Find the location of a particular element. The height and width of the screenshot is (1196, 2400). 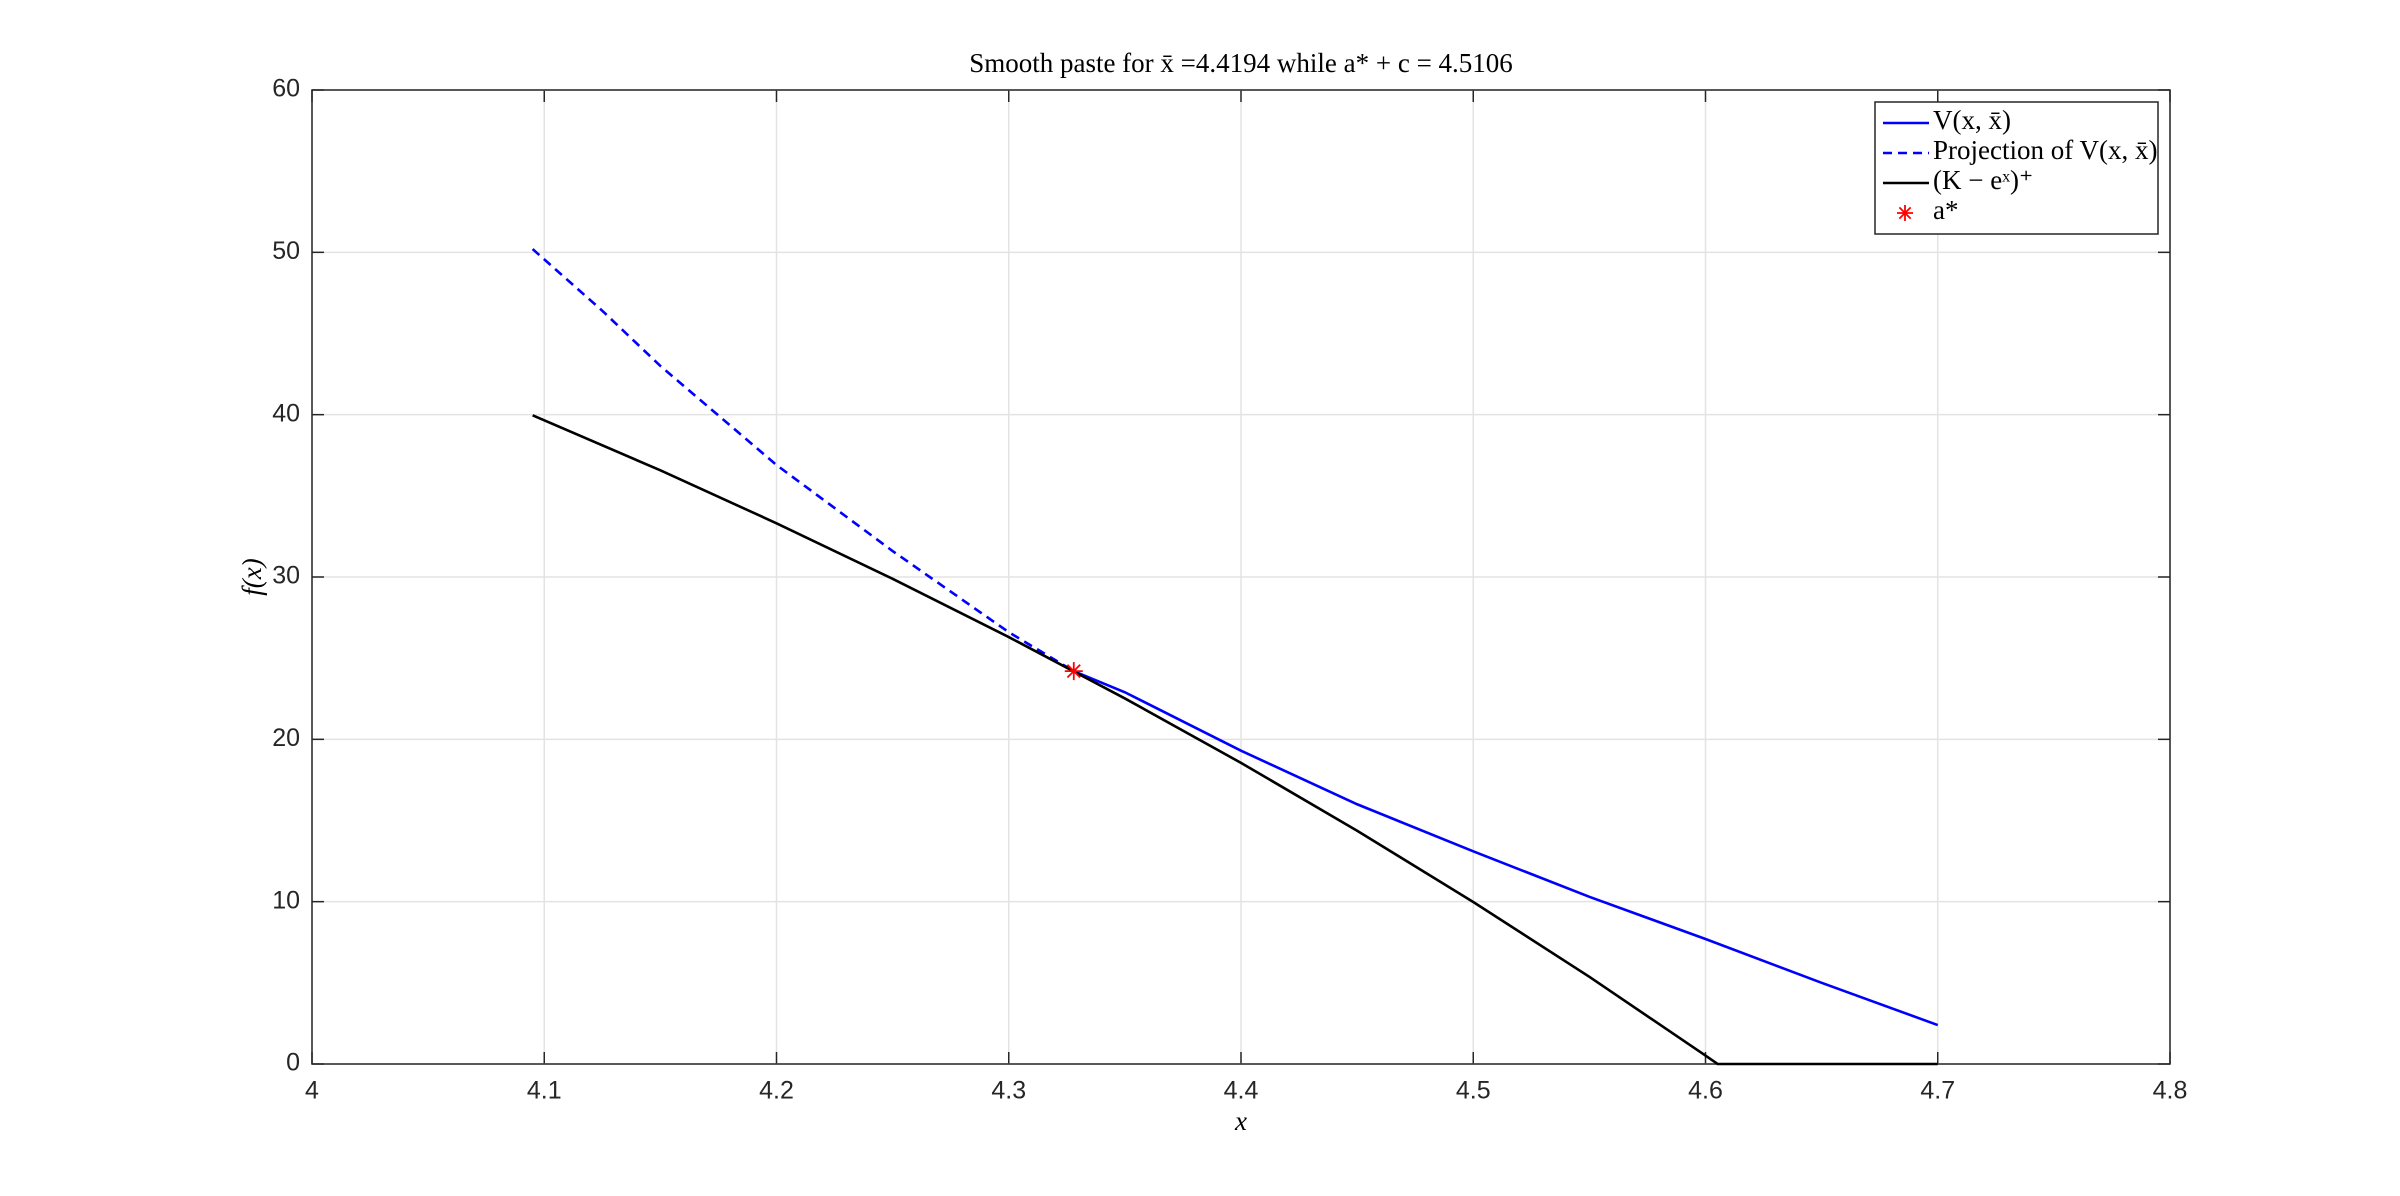

legend-label: a* is located at coordinates (1945, 210).